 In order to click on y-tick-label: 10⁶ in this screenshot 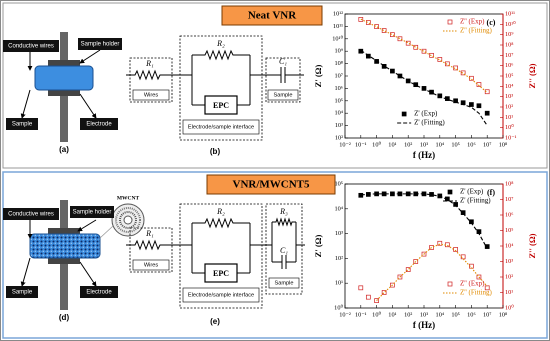, I will do `click(339, 88)`.